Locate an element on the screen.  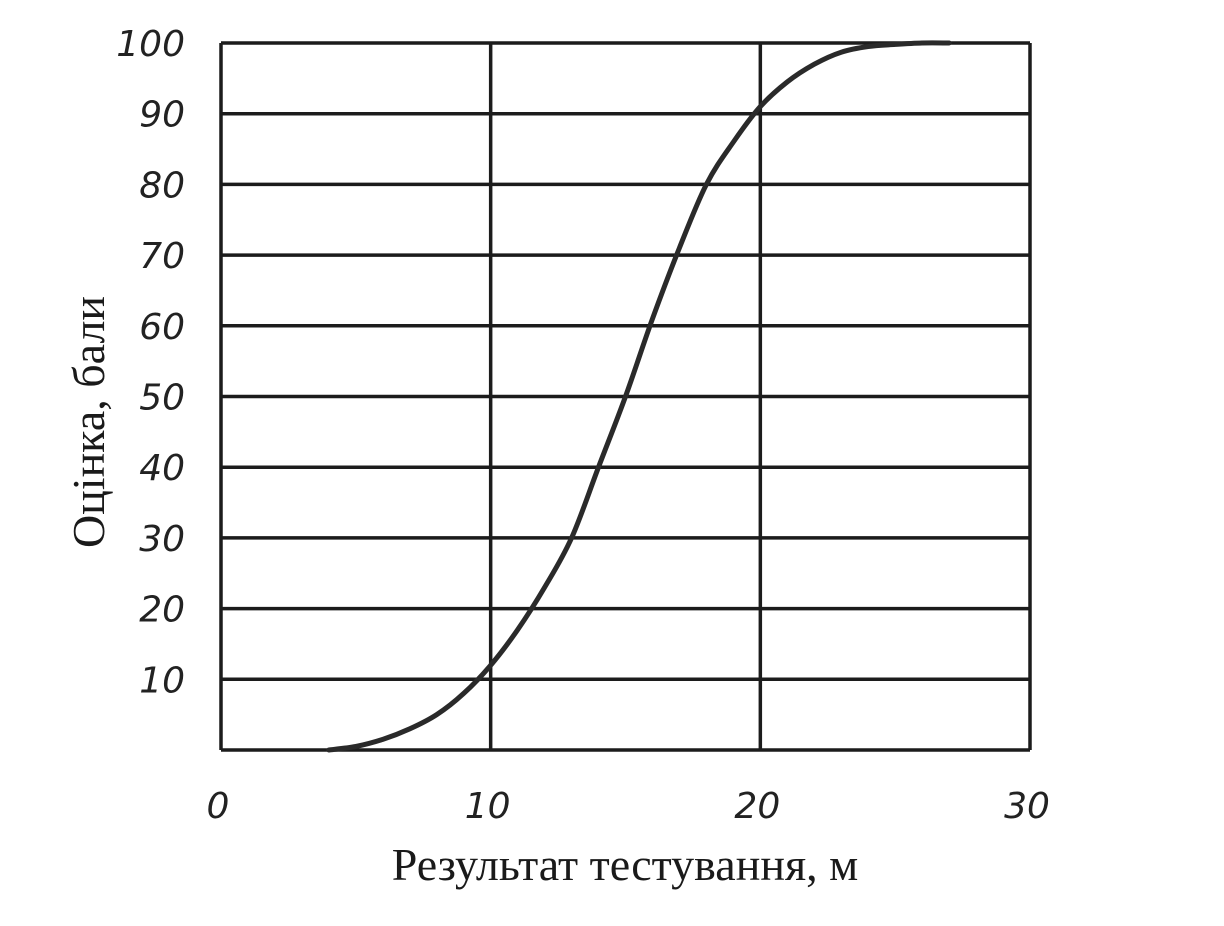
y-tick-label-40: 40 is located at coordinates (162, 468).